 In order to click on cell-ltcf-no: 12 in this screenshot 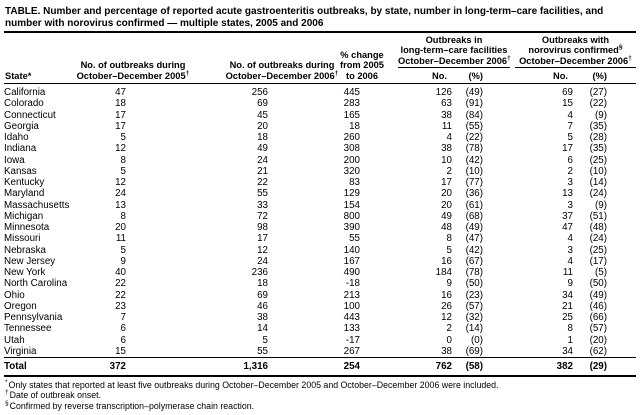, I will do `click(446, 317)`.